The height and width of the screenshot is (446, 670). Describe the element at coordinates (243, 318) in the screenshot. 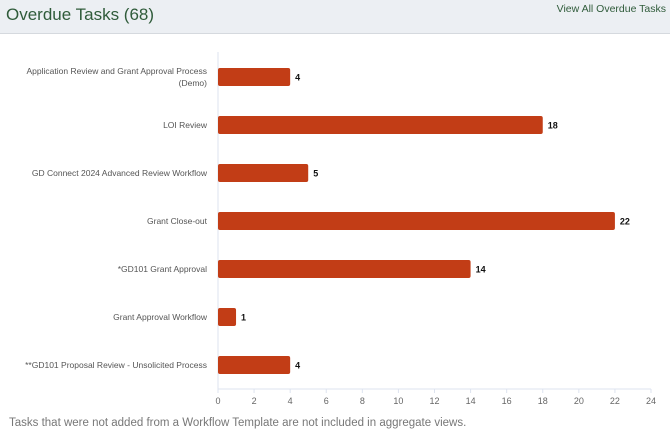

I see `data-label: 1` at that location.